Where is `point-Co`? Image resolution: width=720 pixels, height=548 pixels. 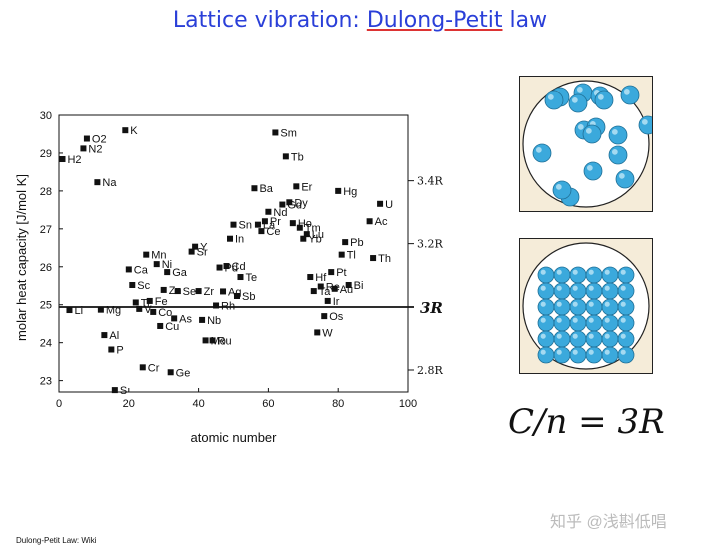 point-Co is located at coordinates (153, 311).